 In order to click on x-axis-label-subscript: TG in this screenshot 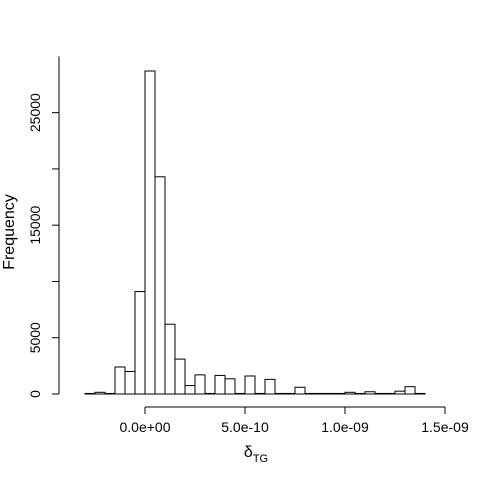, I will do `click(260, 459)`.